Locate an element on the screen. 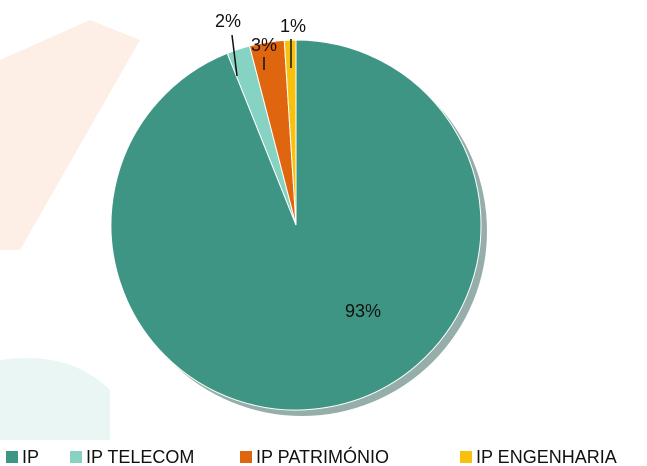 The width and height of the screenshot is (647, 466). legend-label: IP ENGENHARIA is located at coordinates (546, 456).